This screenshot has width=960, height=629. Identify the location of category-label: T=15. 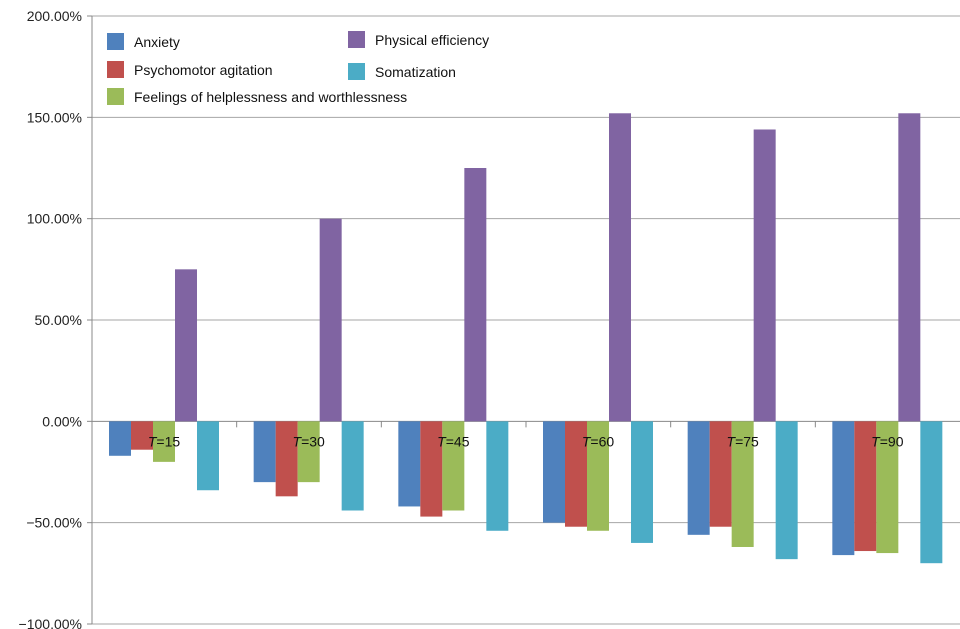
(164, 441).